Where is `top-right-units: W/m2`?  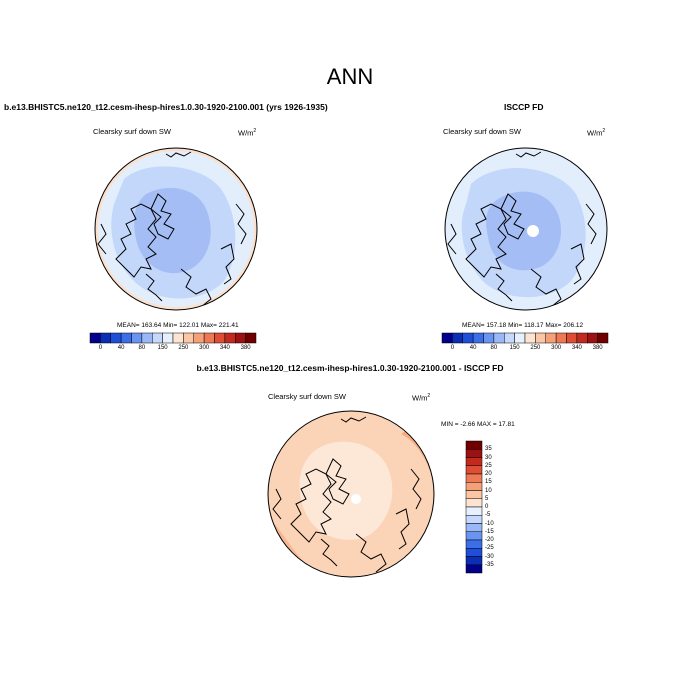
top-right-units: W/m2 is located at coordinates (596, 133).